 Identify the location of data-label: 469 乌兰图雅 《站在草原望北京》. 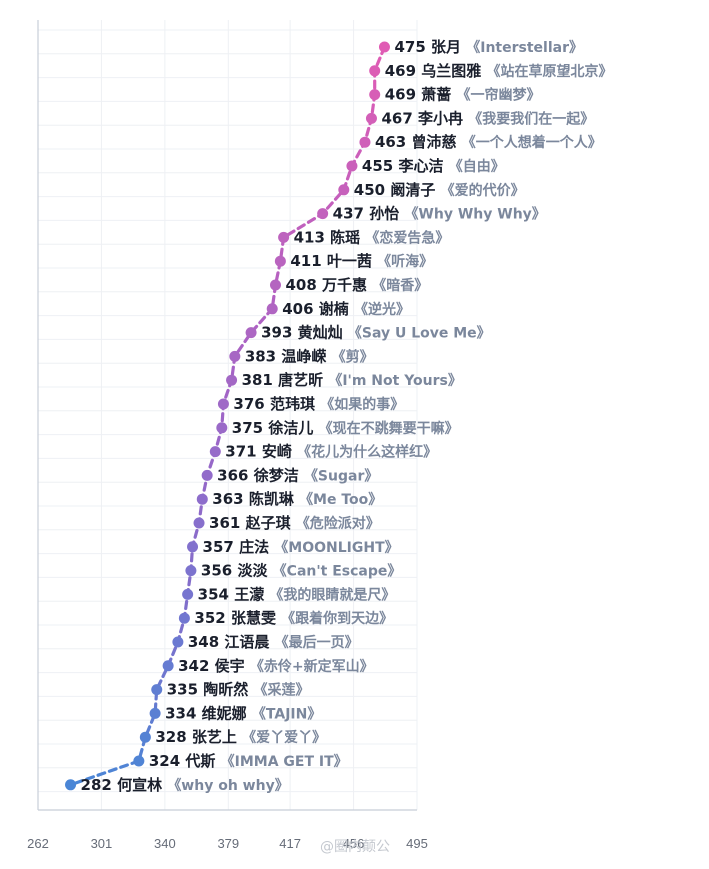
(499, 71).